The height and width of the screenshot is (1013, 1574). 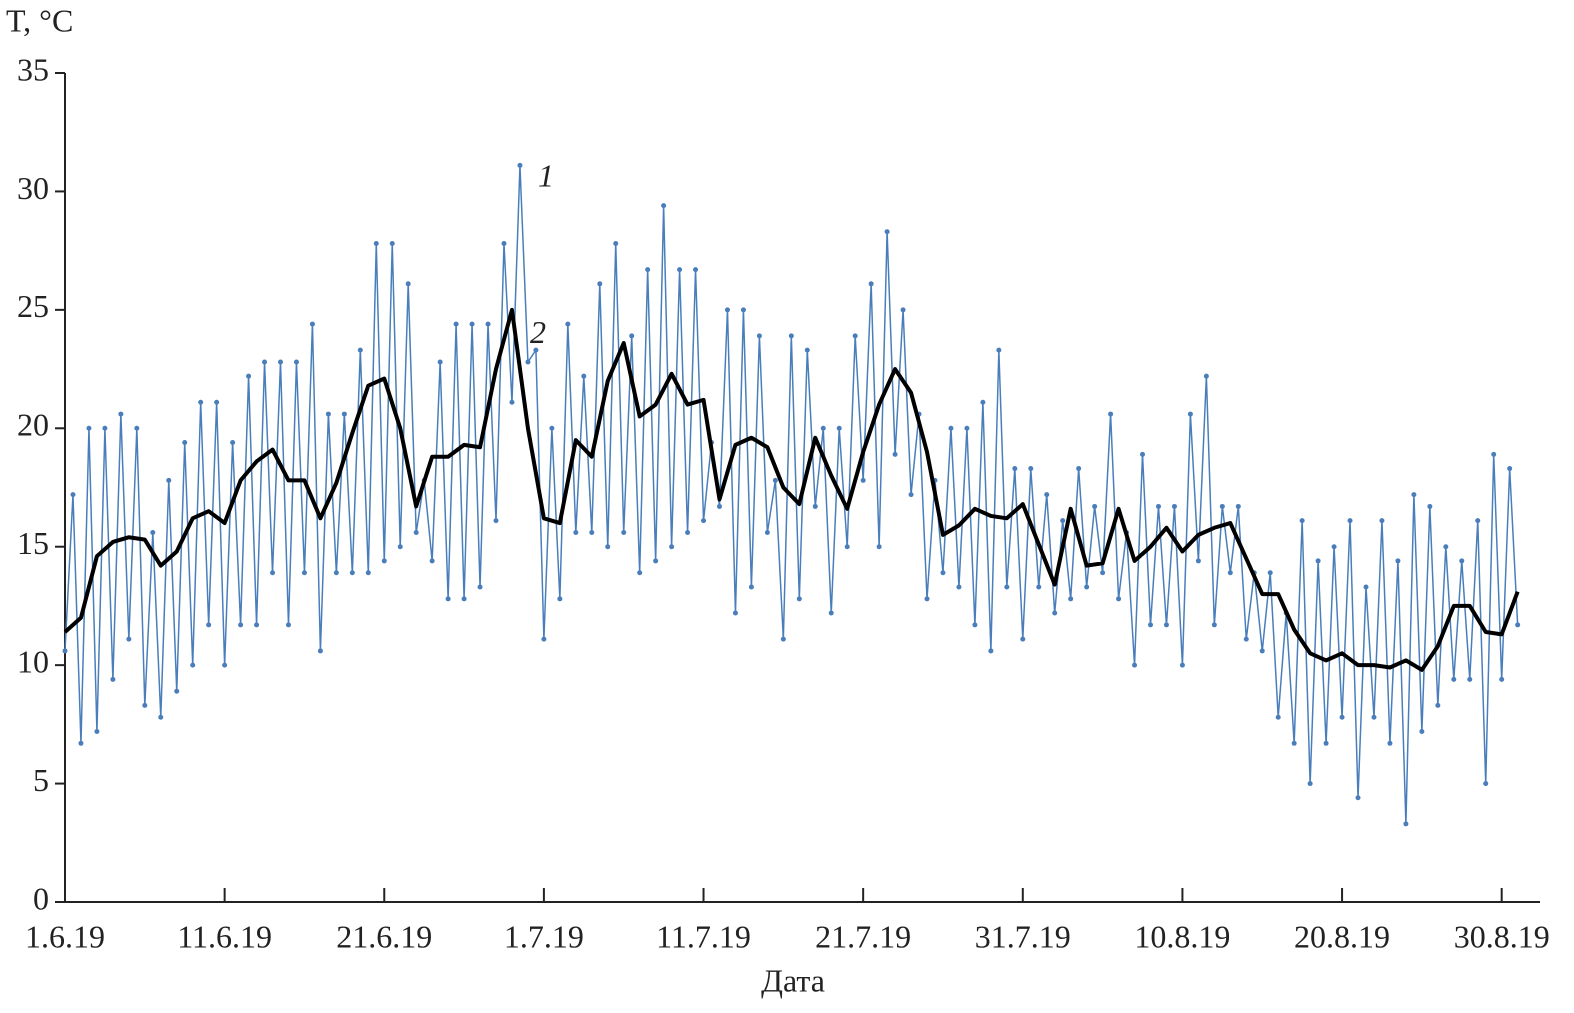 I want to click on series-label: 2, so click(x=538, y=332).